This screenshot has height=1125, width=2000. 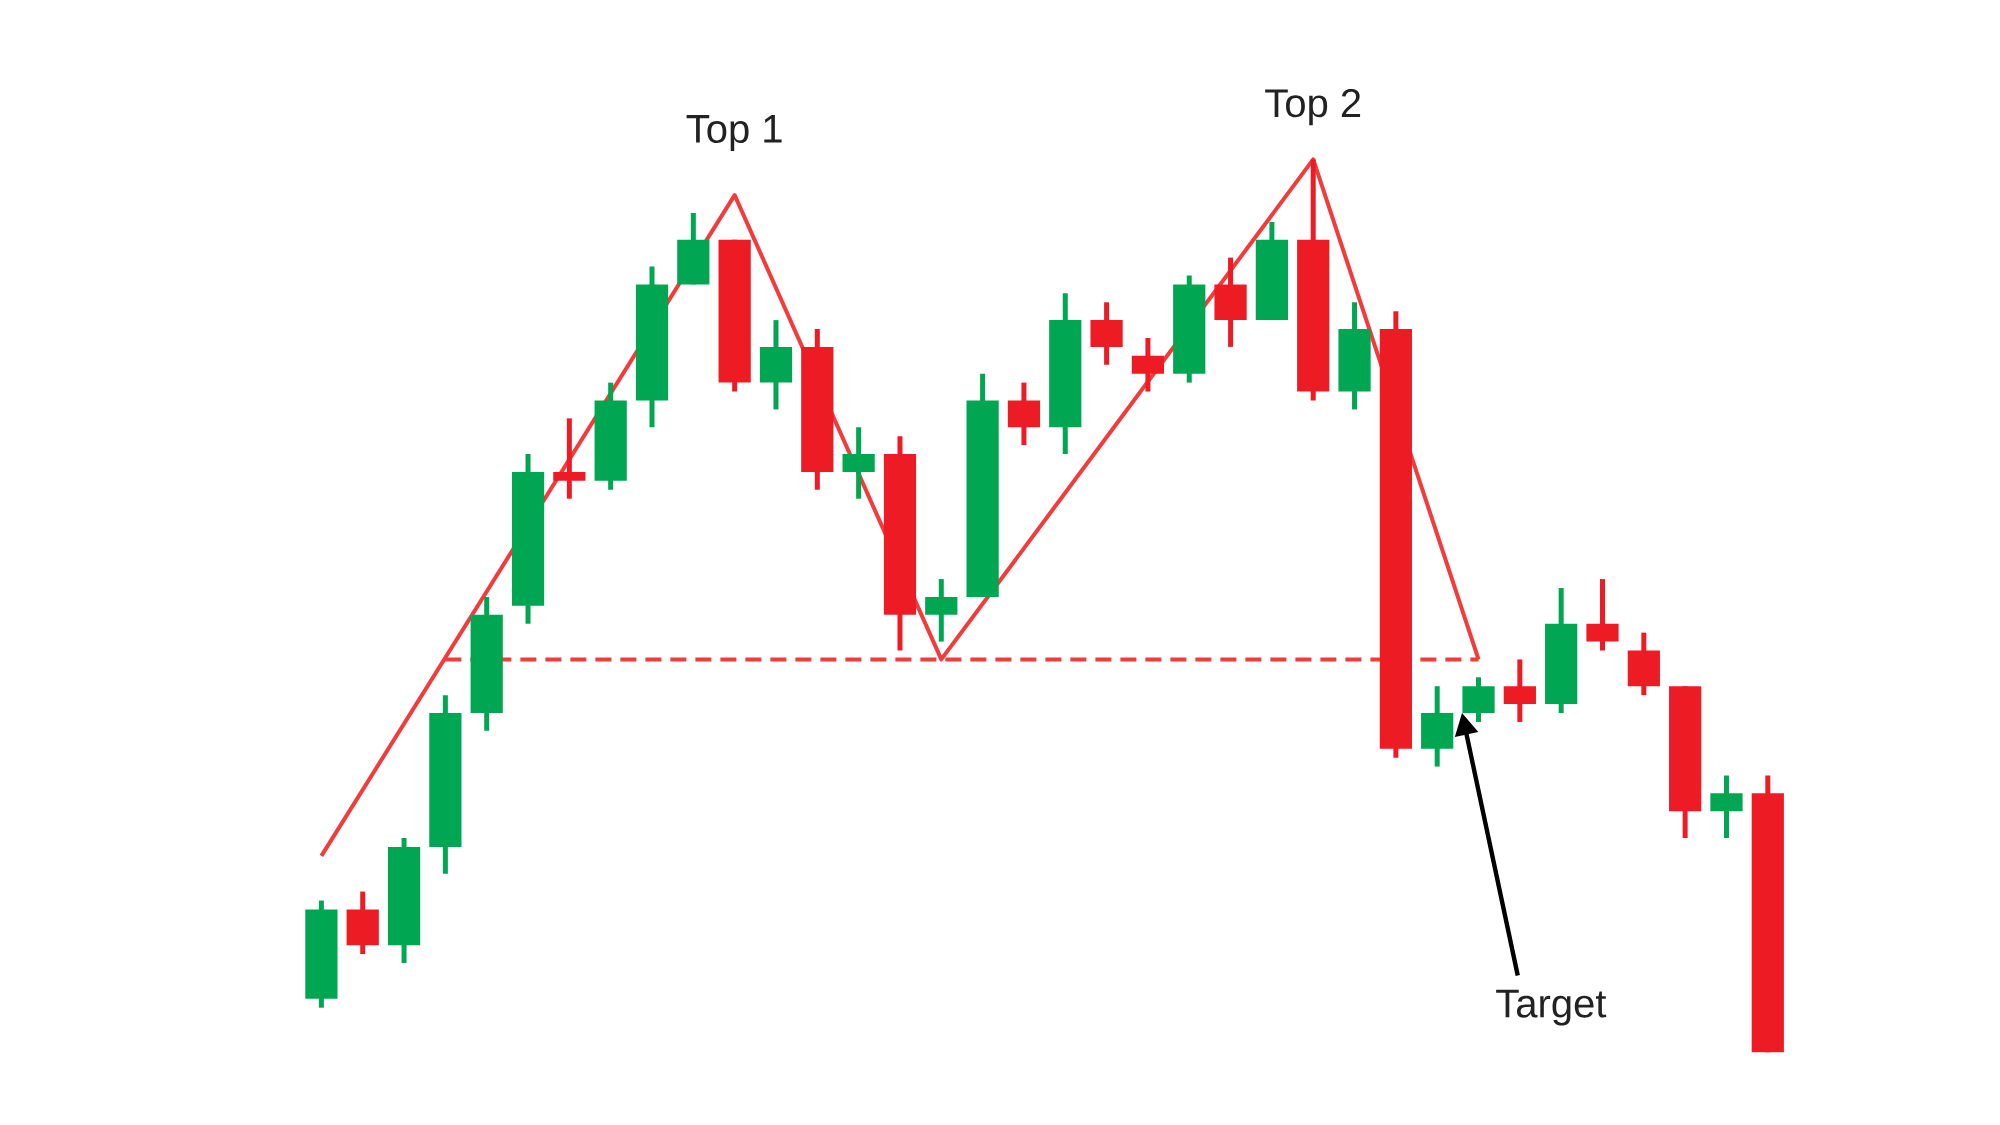 What do you see at coordinates (734, 133) in the screenshot?
I see `text: Top 1` at bounding box center [734, 133].